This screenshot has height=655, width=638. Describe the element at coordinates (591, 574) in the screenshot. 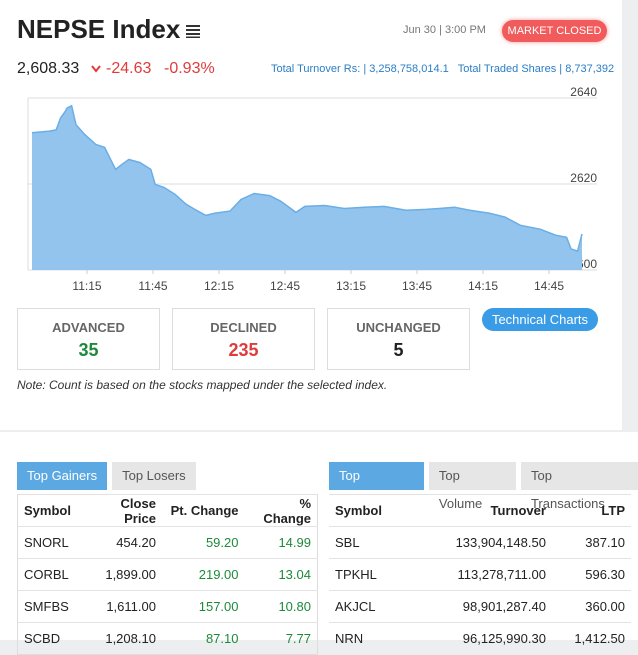

I see `cell: 596.30` at that location.